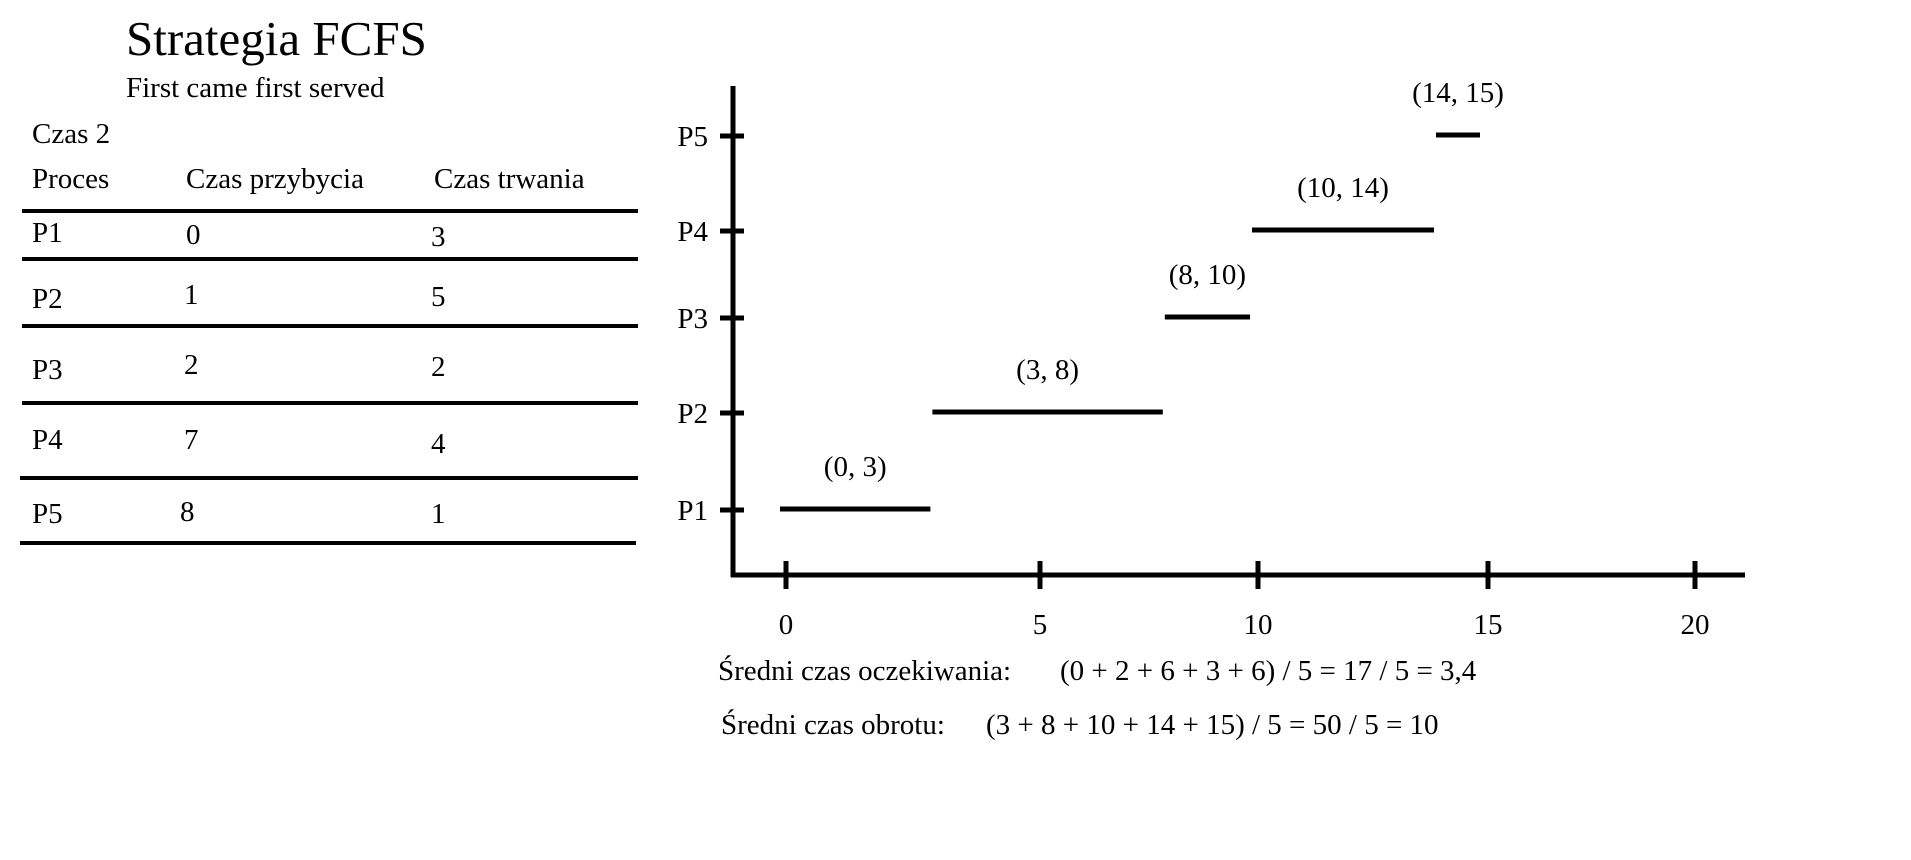  Describe the element at coordinates (1695, 625) in the screenshot. I see `x-tick-label: 20` at that location.